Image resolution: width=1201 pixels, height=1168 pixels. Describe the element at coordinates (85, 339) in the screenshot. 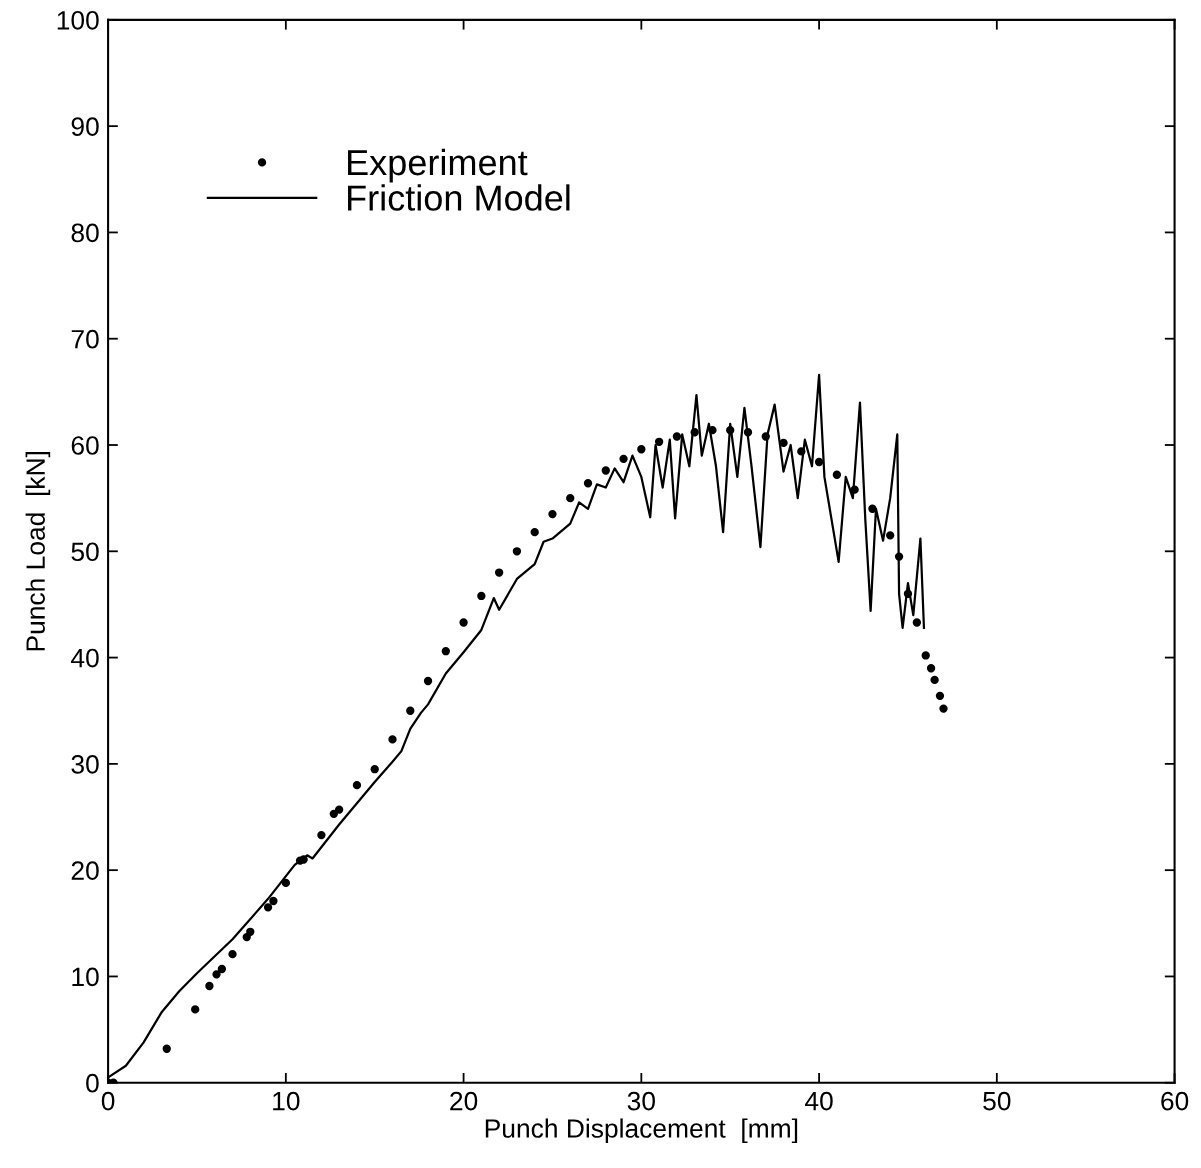

I see `y-tick-label: 70` at that location.